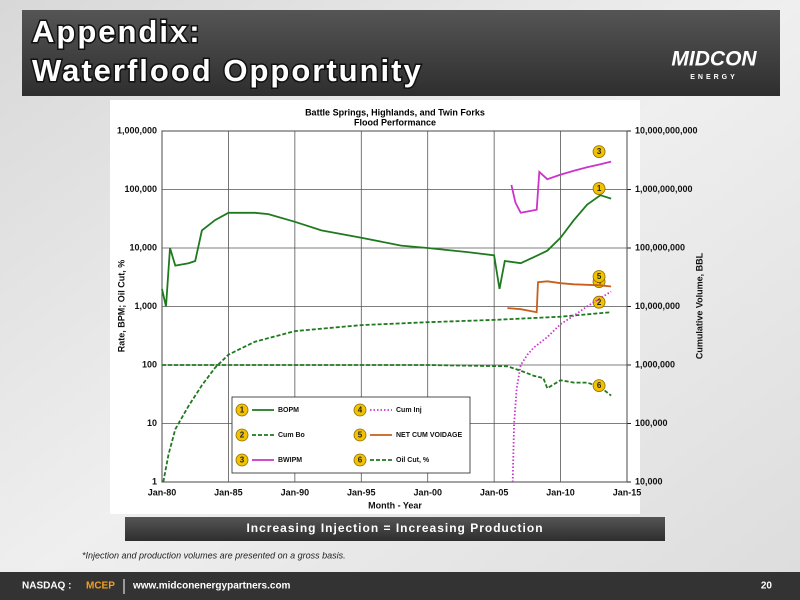  I want to click on y2-tick-label: 10,000, so click(649, 481).